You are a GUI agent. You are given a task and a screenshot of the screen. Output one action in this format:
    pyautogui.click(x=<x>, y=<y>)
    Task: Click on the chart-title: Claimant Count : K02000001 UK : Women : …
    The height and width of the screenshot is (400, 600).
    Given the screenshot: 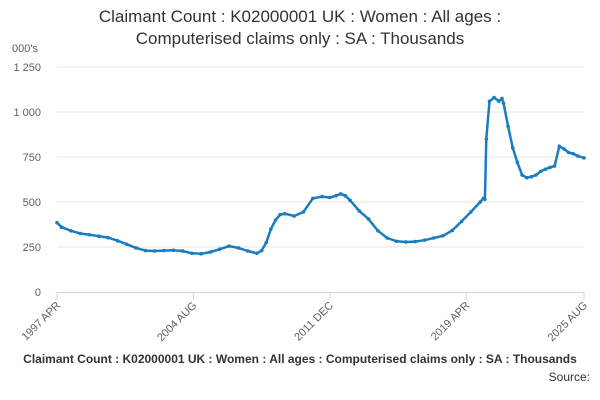 What is the action you would take?
    pyautogui.click(x=300, y=28)
    